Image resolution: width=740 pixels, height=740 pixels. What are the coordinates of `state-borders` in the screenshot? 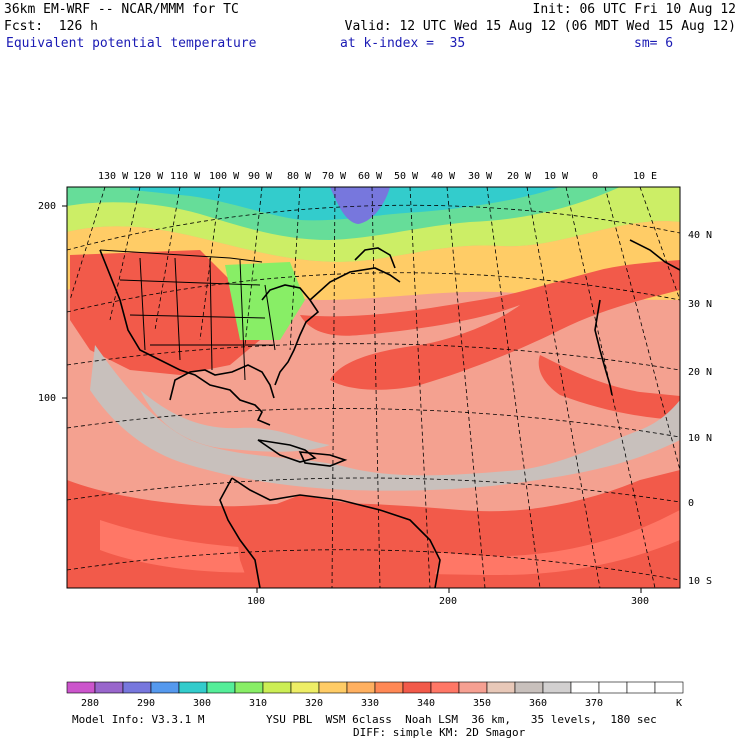 It's located at (187, 315).